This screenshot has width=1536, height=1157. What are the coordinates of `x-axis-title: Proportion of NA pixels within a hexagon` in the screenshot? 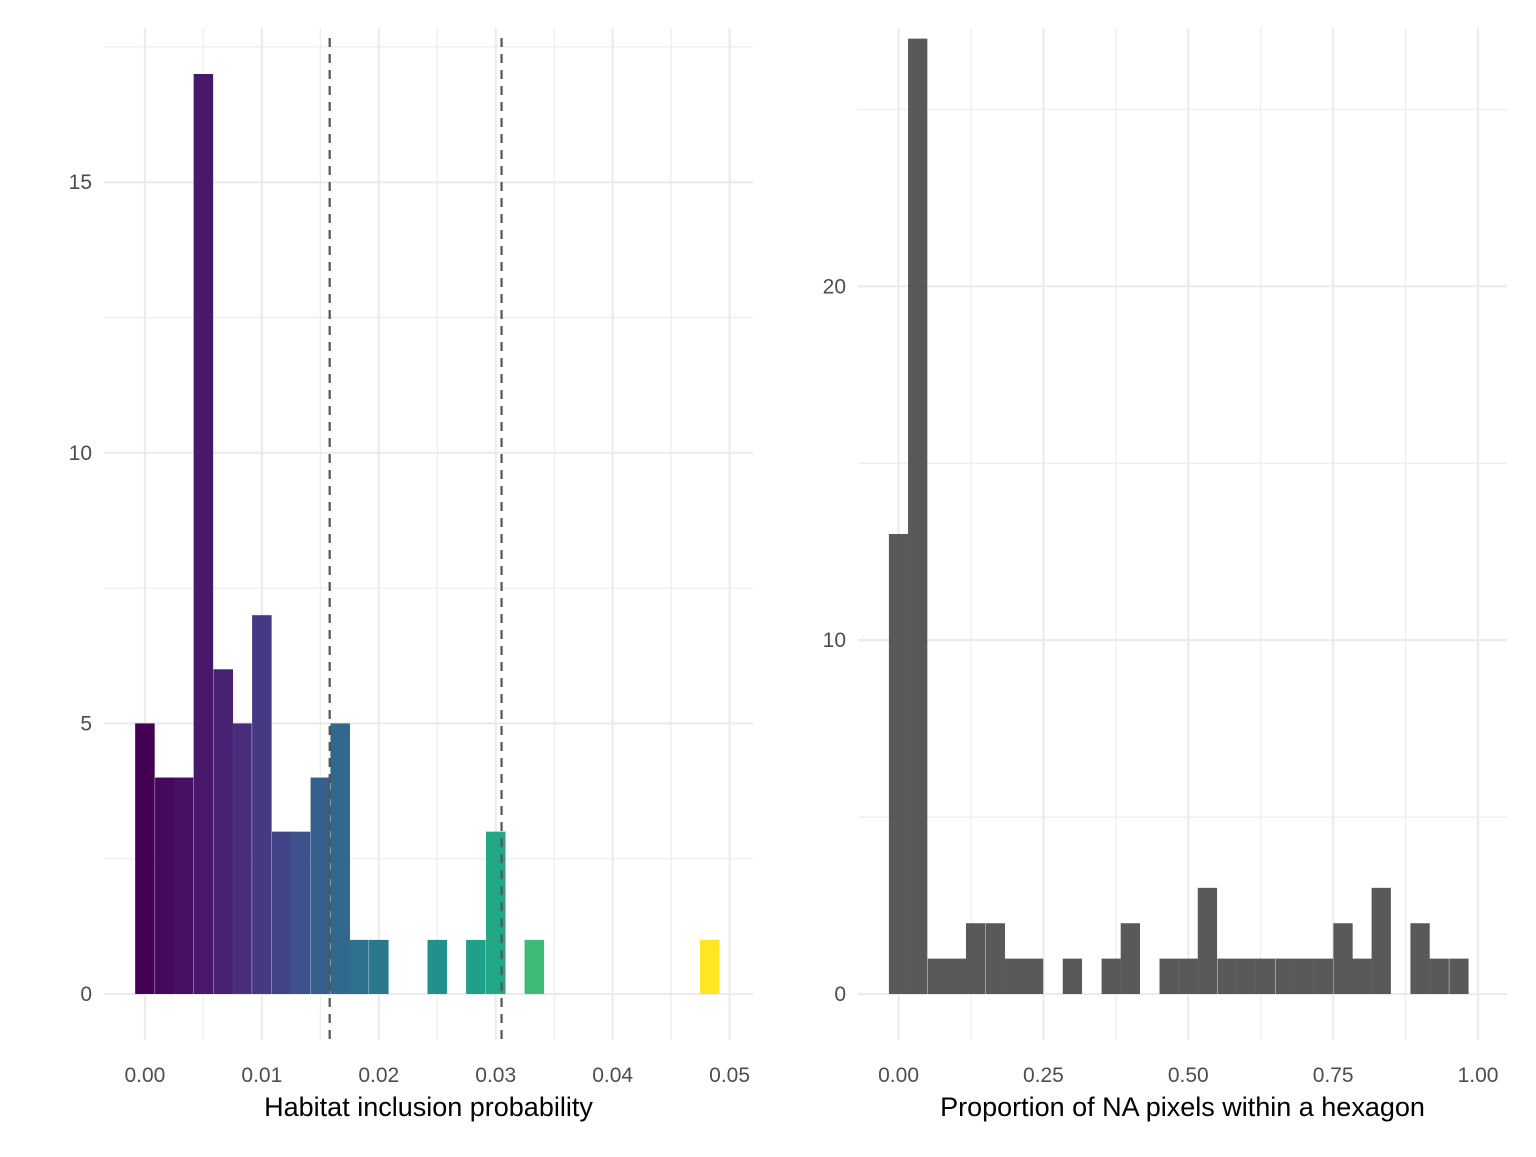 It's located at (1182, 1107).